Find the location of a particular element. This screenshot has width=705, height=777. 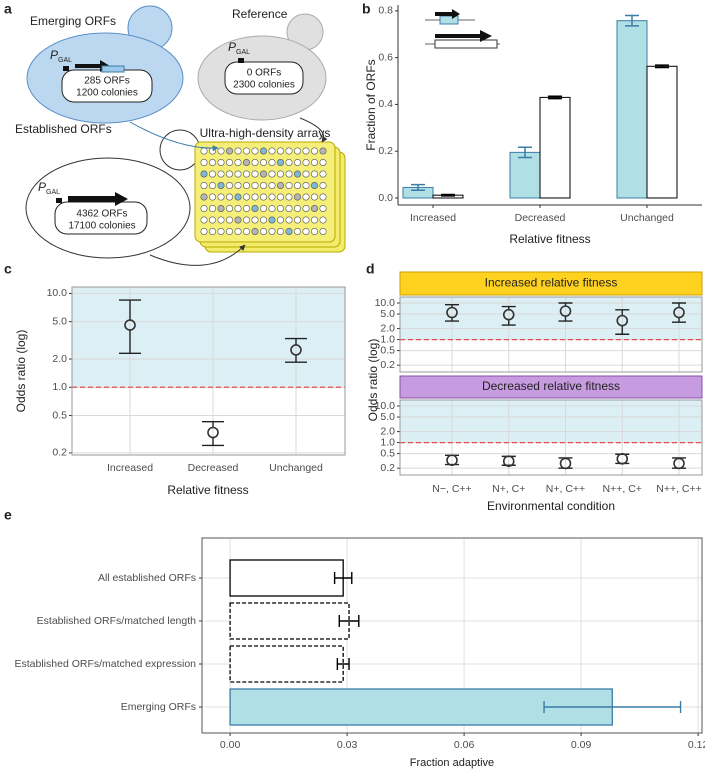

y-tick-label: Established ORFs/matched expression is located at coordinates (106, 664).